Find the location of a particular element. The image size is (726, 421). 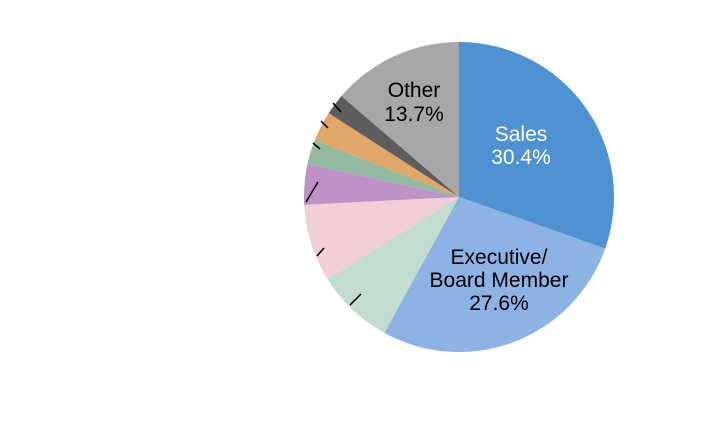

pie-slice-sales is located at coordinates (536, 145).